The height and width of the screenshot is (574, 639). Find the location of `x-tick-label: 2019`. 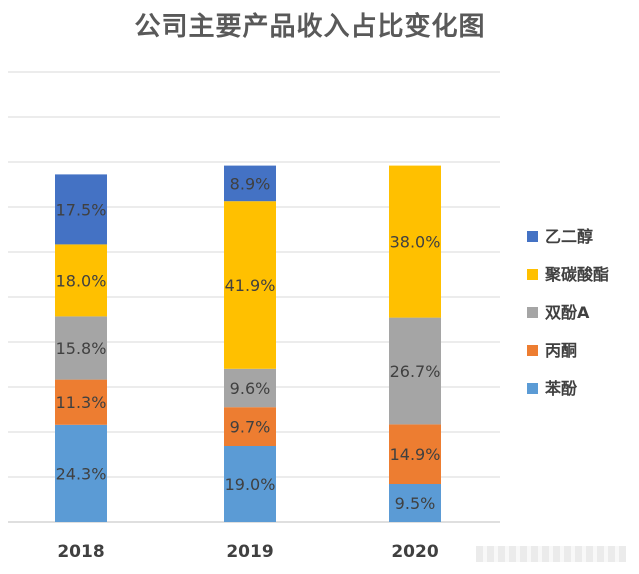

x-tick-label: 2019 is located at coordinates (249, 552).